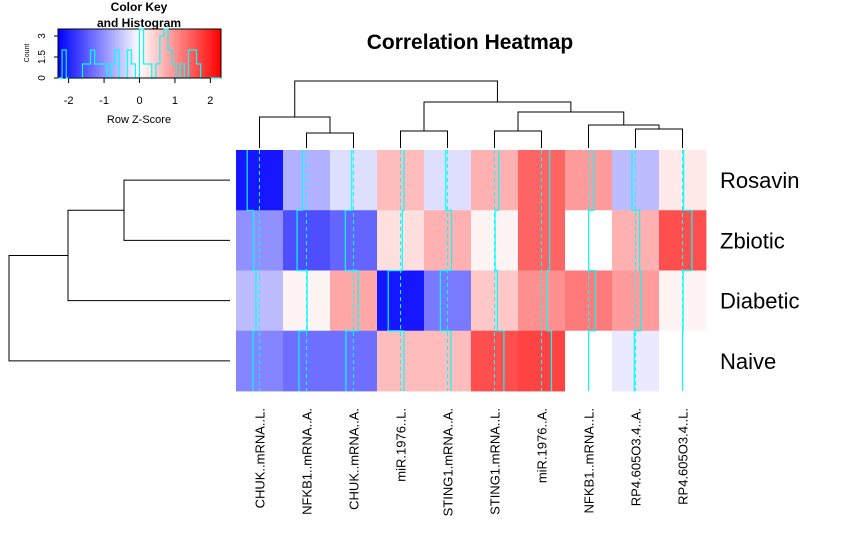 This screenshot has height=551, width=865. What do you see at coordinates (139, 101) in the screenshot?
I see `color-key-x-tick-label: 0` at bounding box center [139, 101].